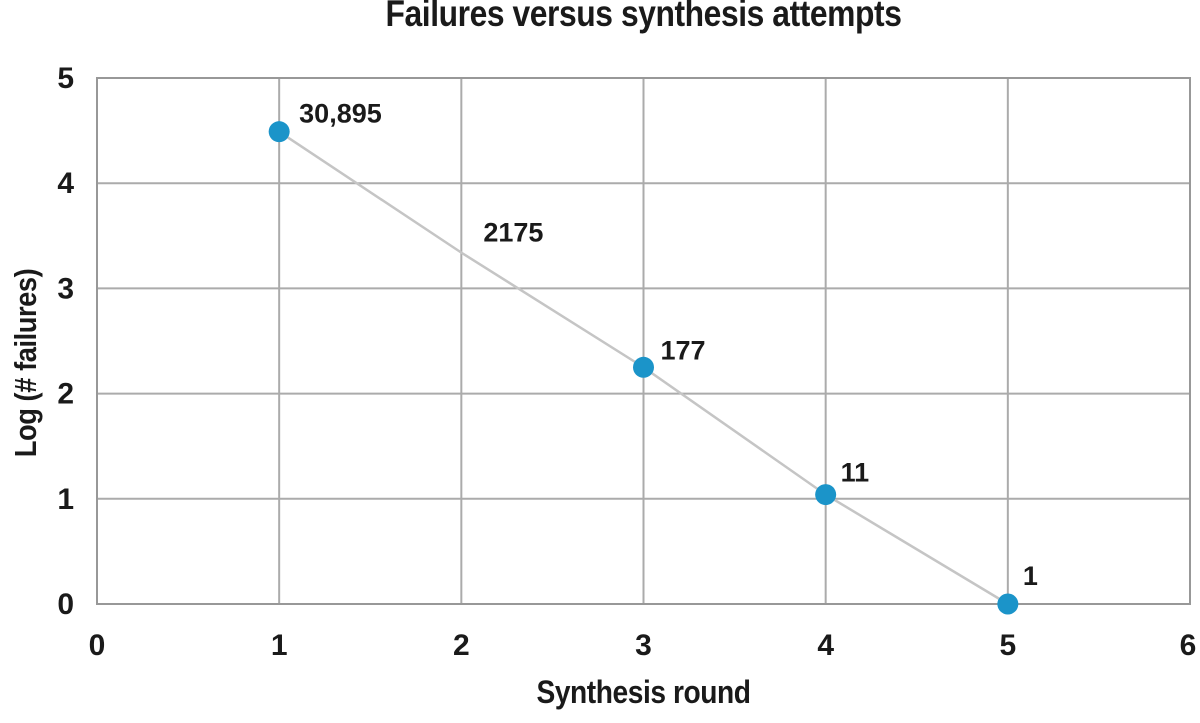 This screenshot has width=1200, height=723. Describe the element at coordinates (1007, 645) in the screenshot. I see `x-tick-label: 5` at that location.